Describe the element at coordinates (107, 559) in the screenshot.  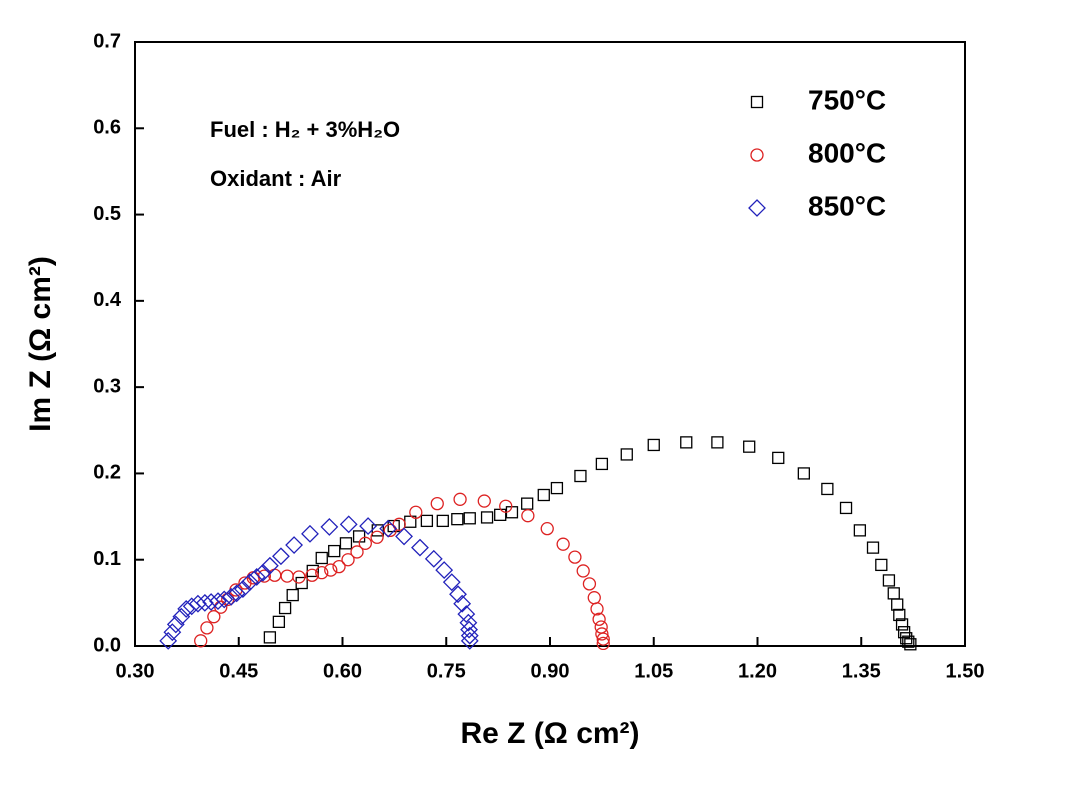
I see `y-tick-label: 0.1` at that location.